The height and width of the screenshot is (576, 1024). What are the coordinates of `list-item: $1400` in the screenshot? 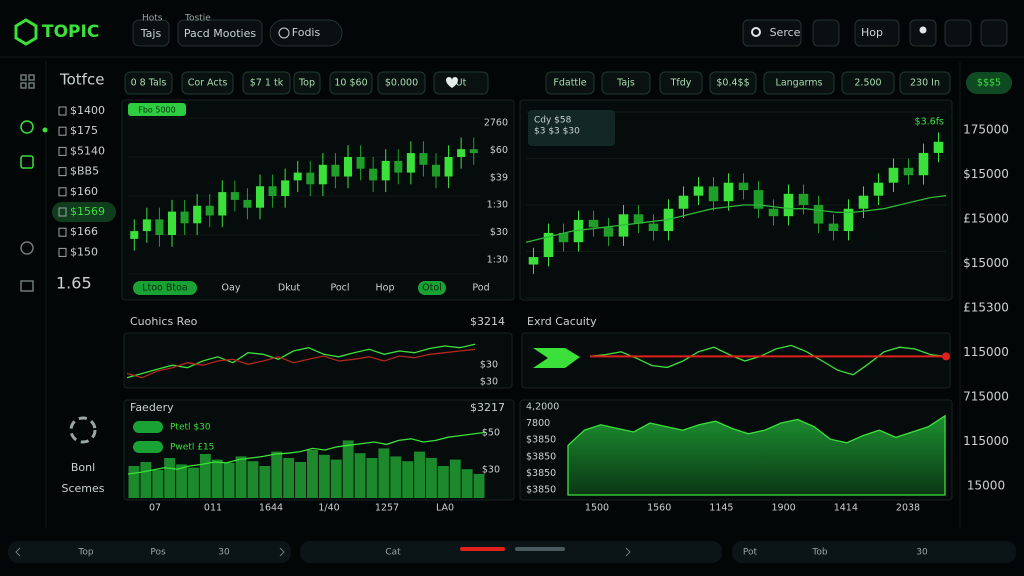 It's located at (87, 110).